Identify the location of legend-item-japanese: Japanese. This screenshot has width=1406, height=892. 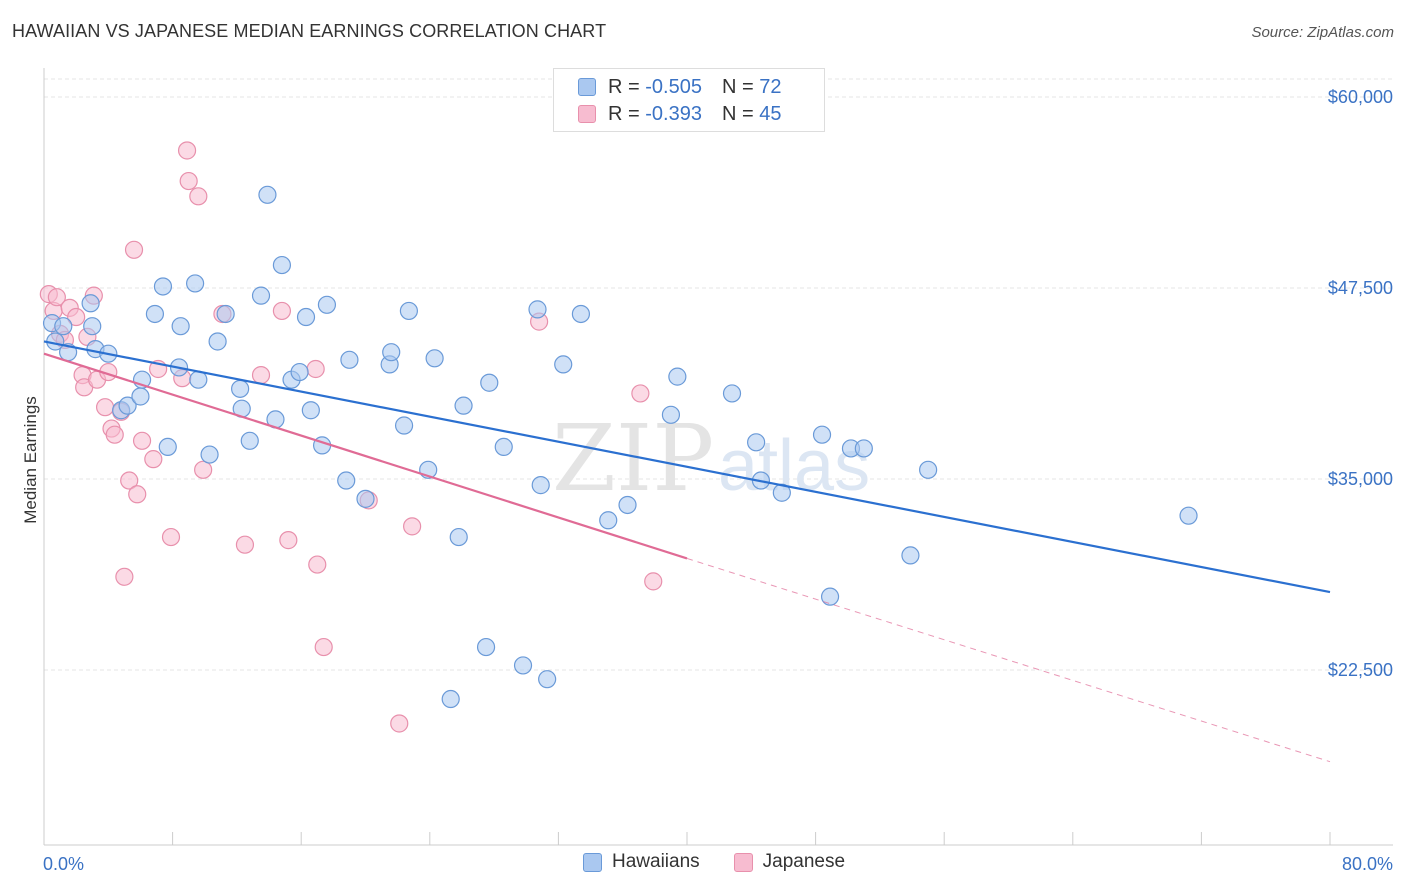
(789, 862).